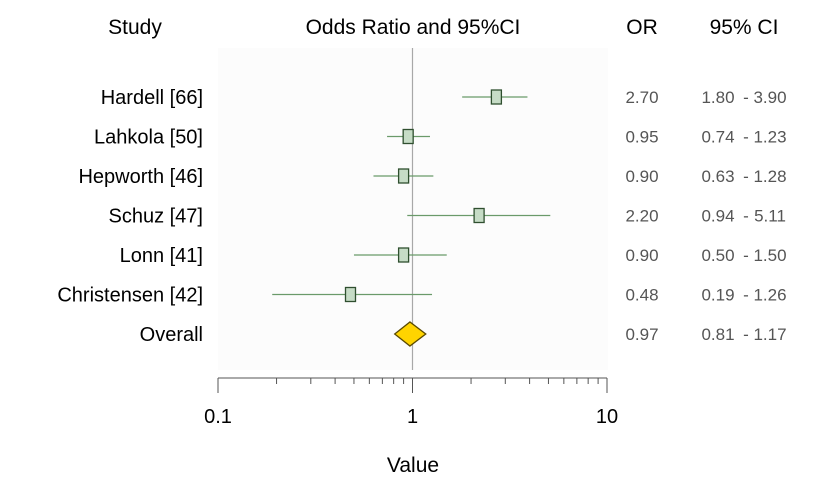 The height and width of the screenshot is (479, 815). Describe the element at coordinates (717, 97) in the screenshot. I see `ci-lower-value: 1.80` at that location.